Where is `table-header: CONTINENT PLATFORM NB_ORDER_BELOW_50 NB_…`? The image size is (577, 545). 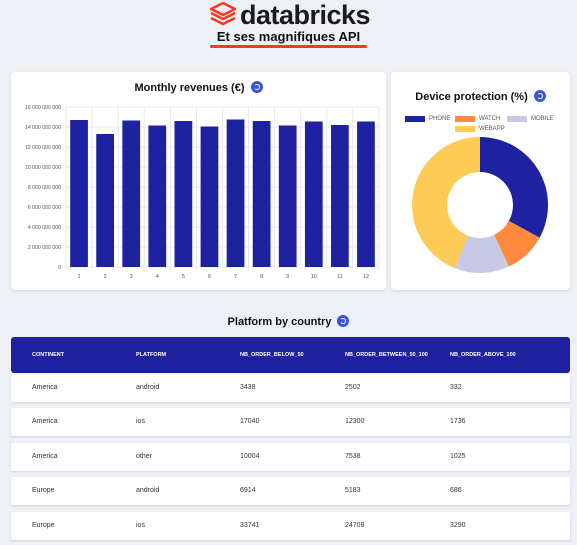 table-header: CONTINENT PLATFORM NB_ORDER_BELOW_50 NB_… is located at coordinates (290, 355).